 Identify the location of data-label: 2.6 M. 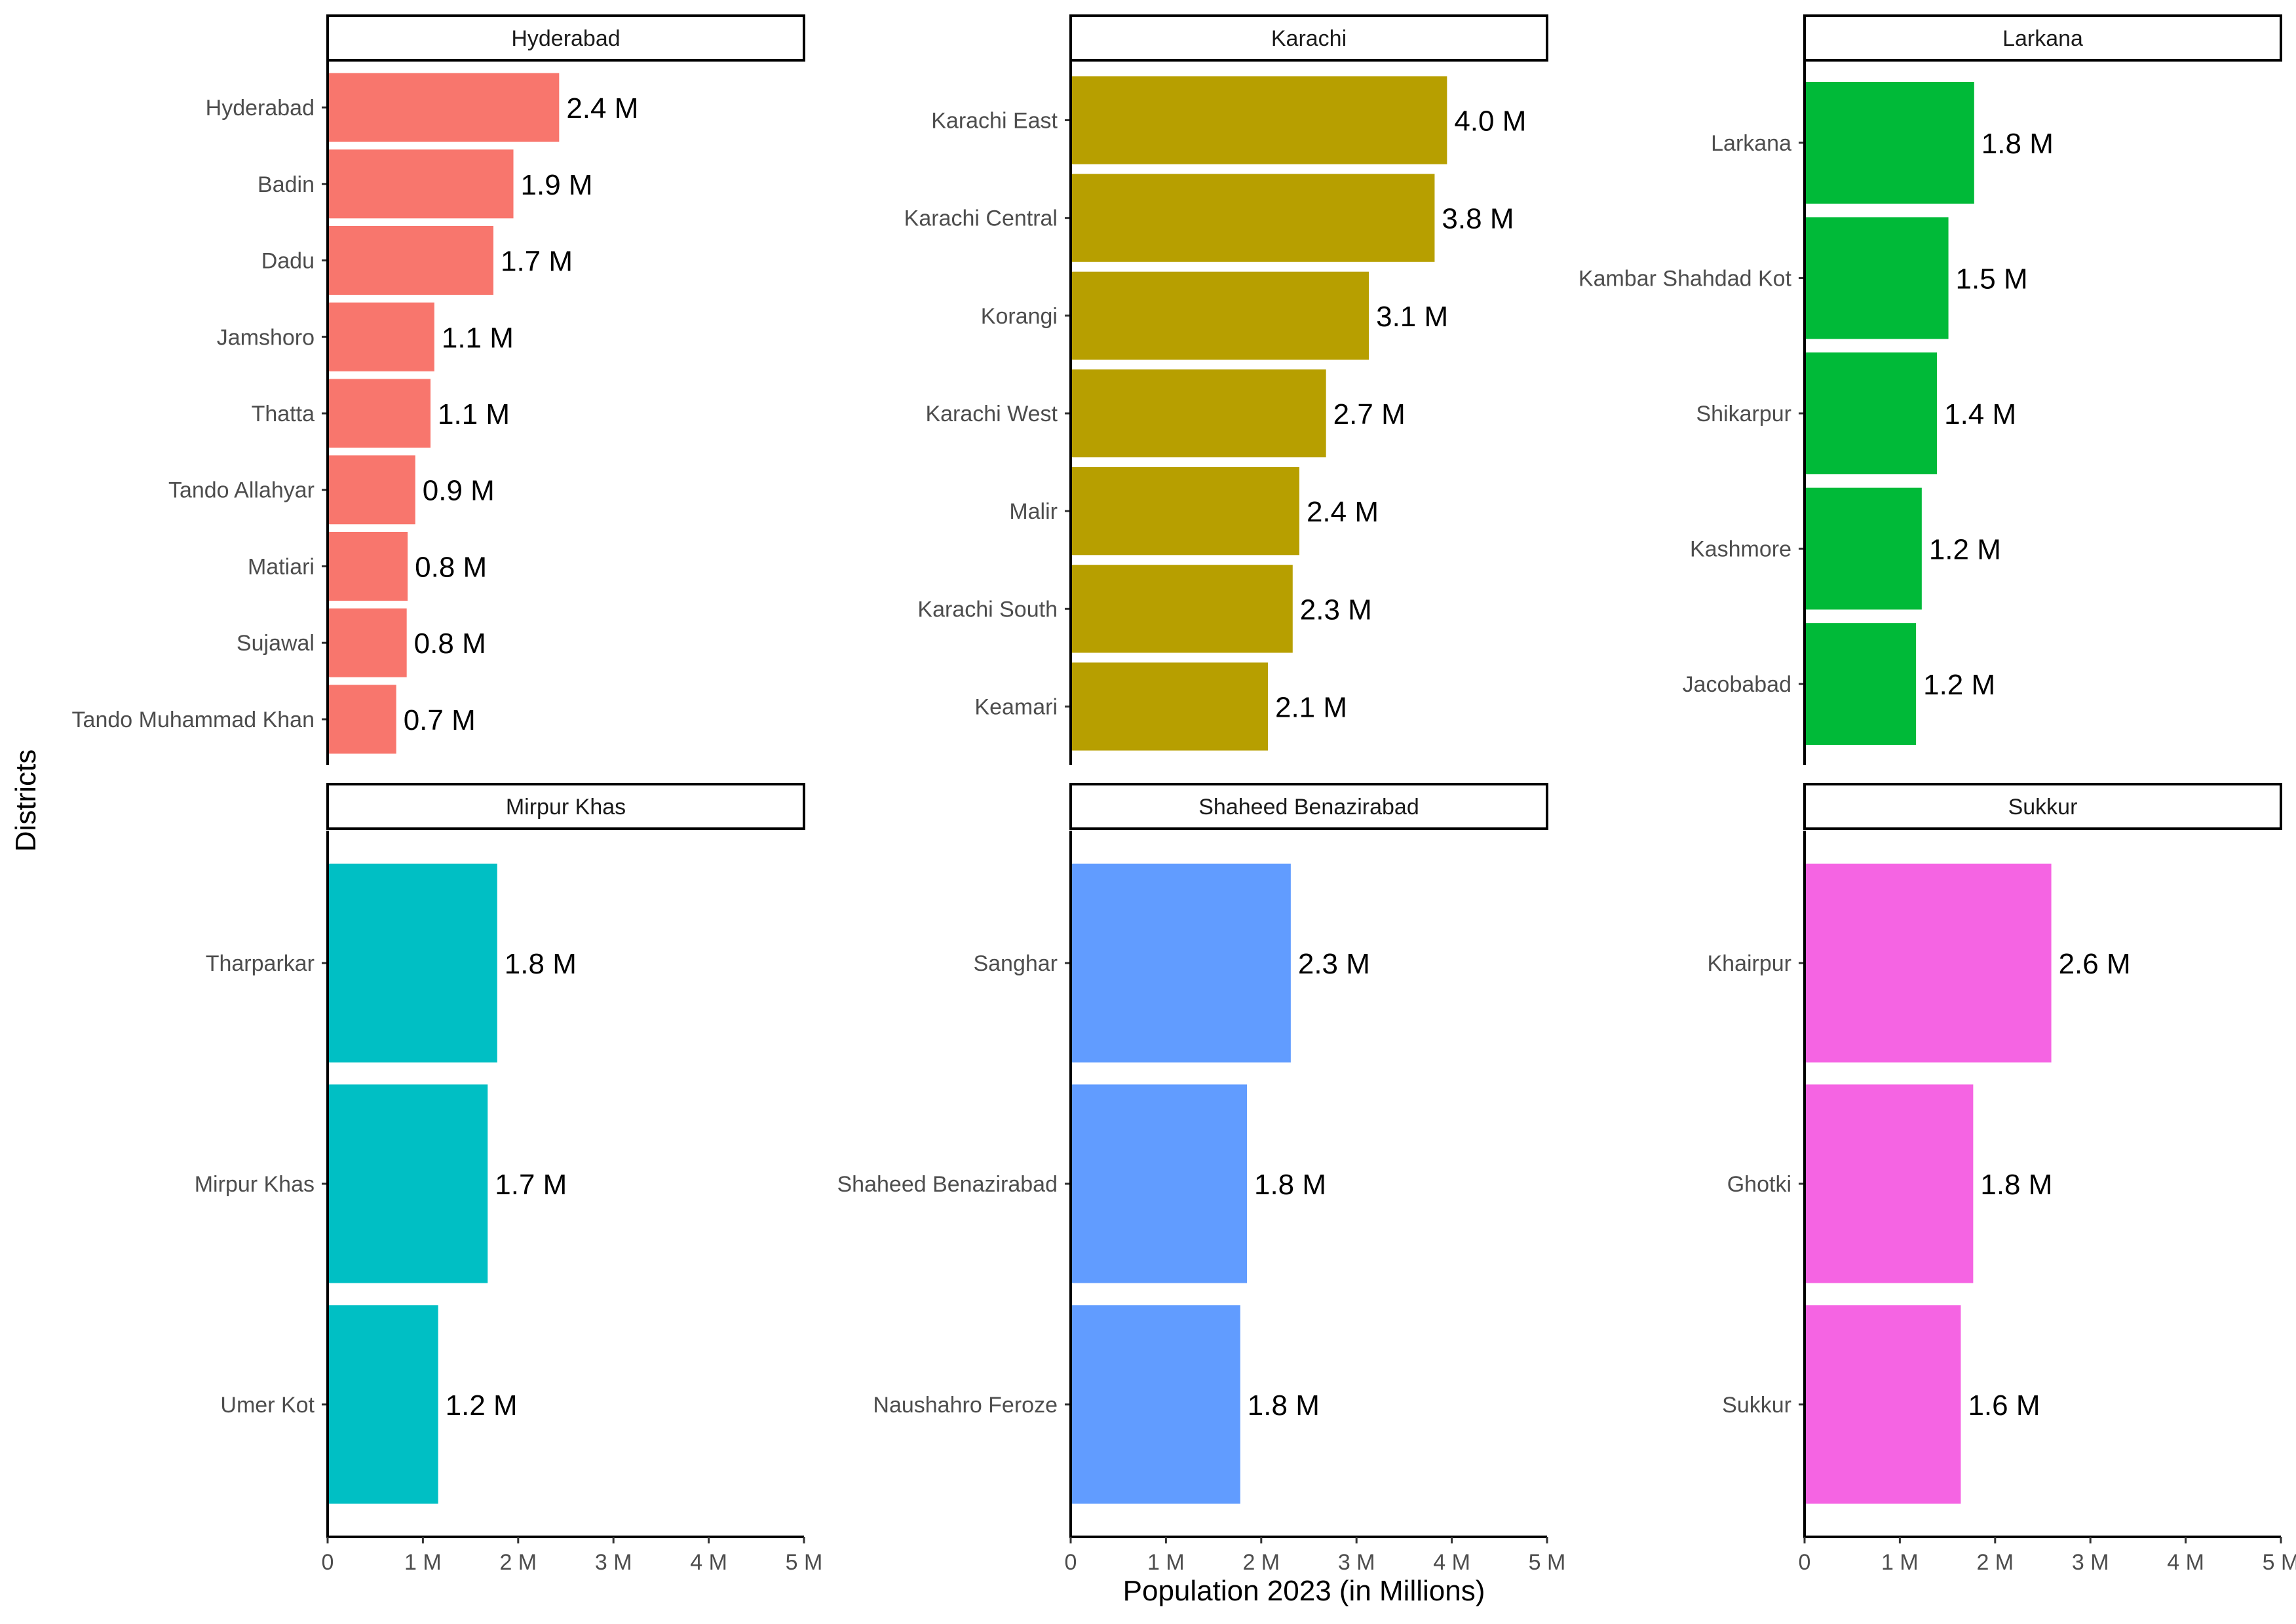
(2095, 964).